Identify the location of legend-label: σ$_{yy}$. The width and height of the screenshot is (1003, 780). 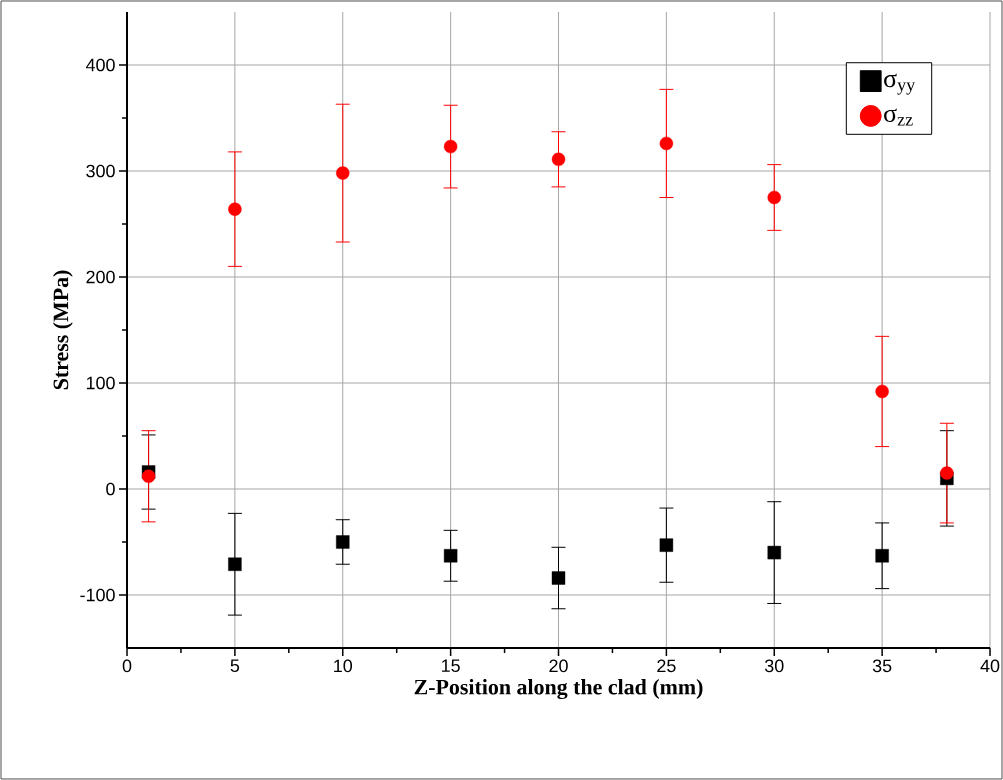
(900, 84).